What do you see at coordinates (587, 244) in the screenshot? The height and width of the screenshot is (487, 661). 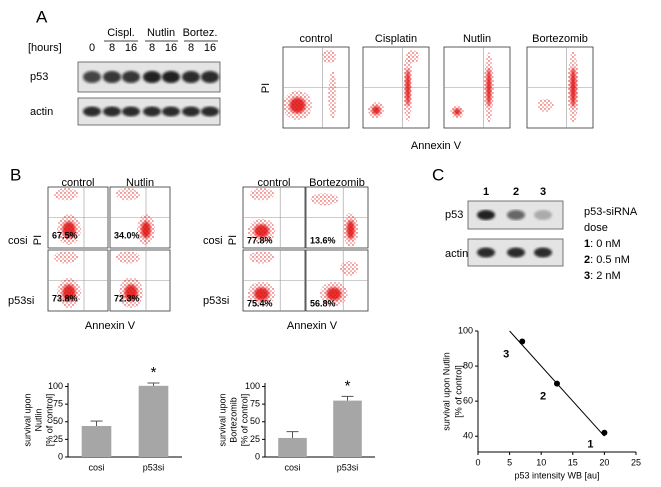 I see `legend-key: 1` at bounding box center [587, 244].